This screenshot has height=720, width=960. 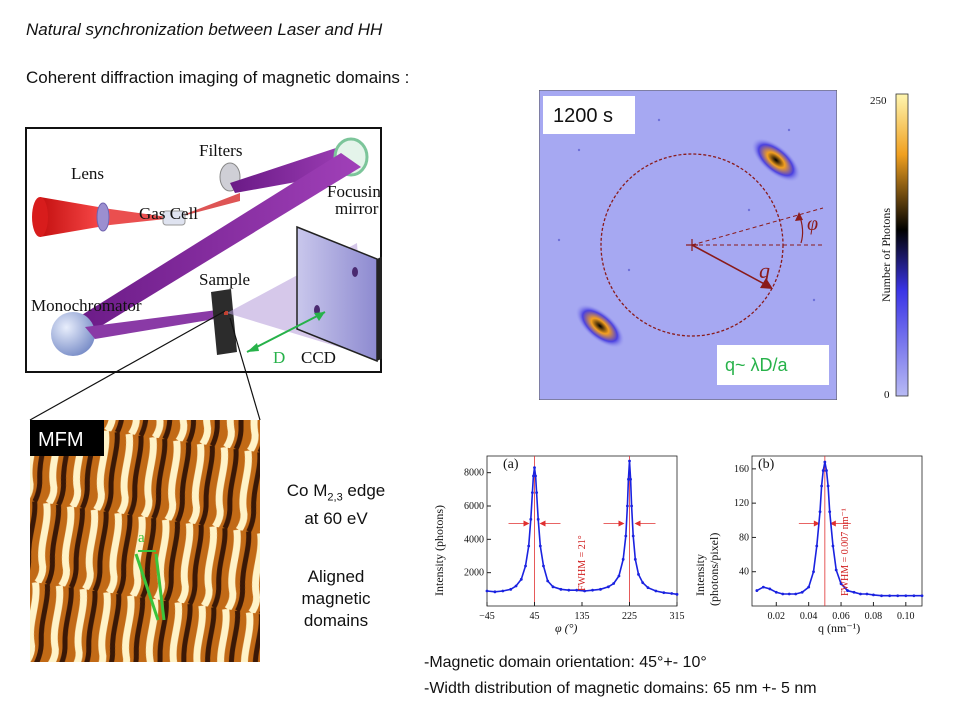 I want to click on chart-a-ytick-label: 8000, so click(x=474, y=473).